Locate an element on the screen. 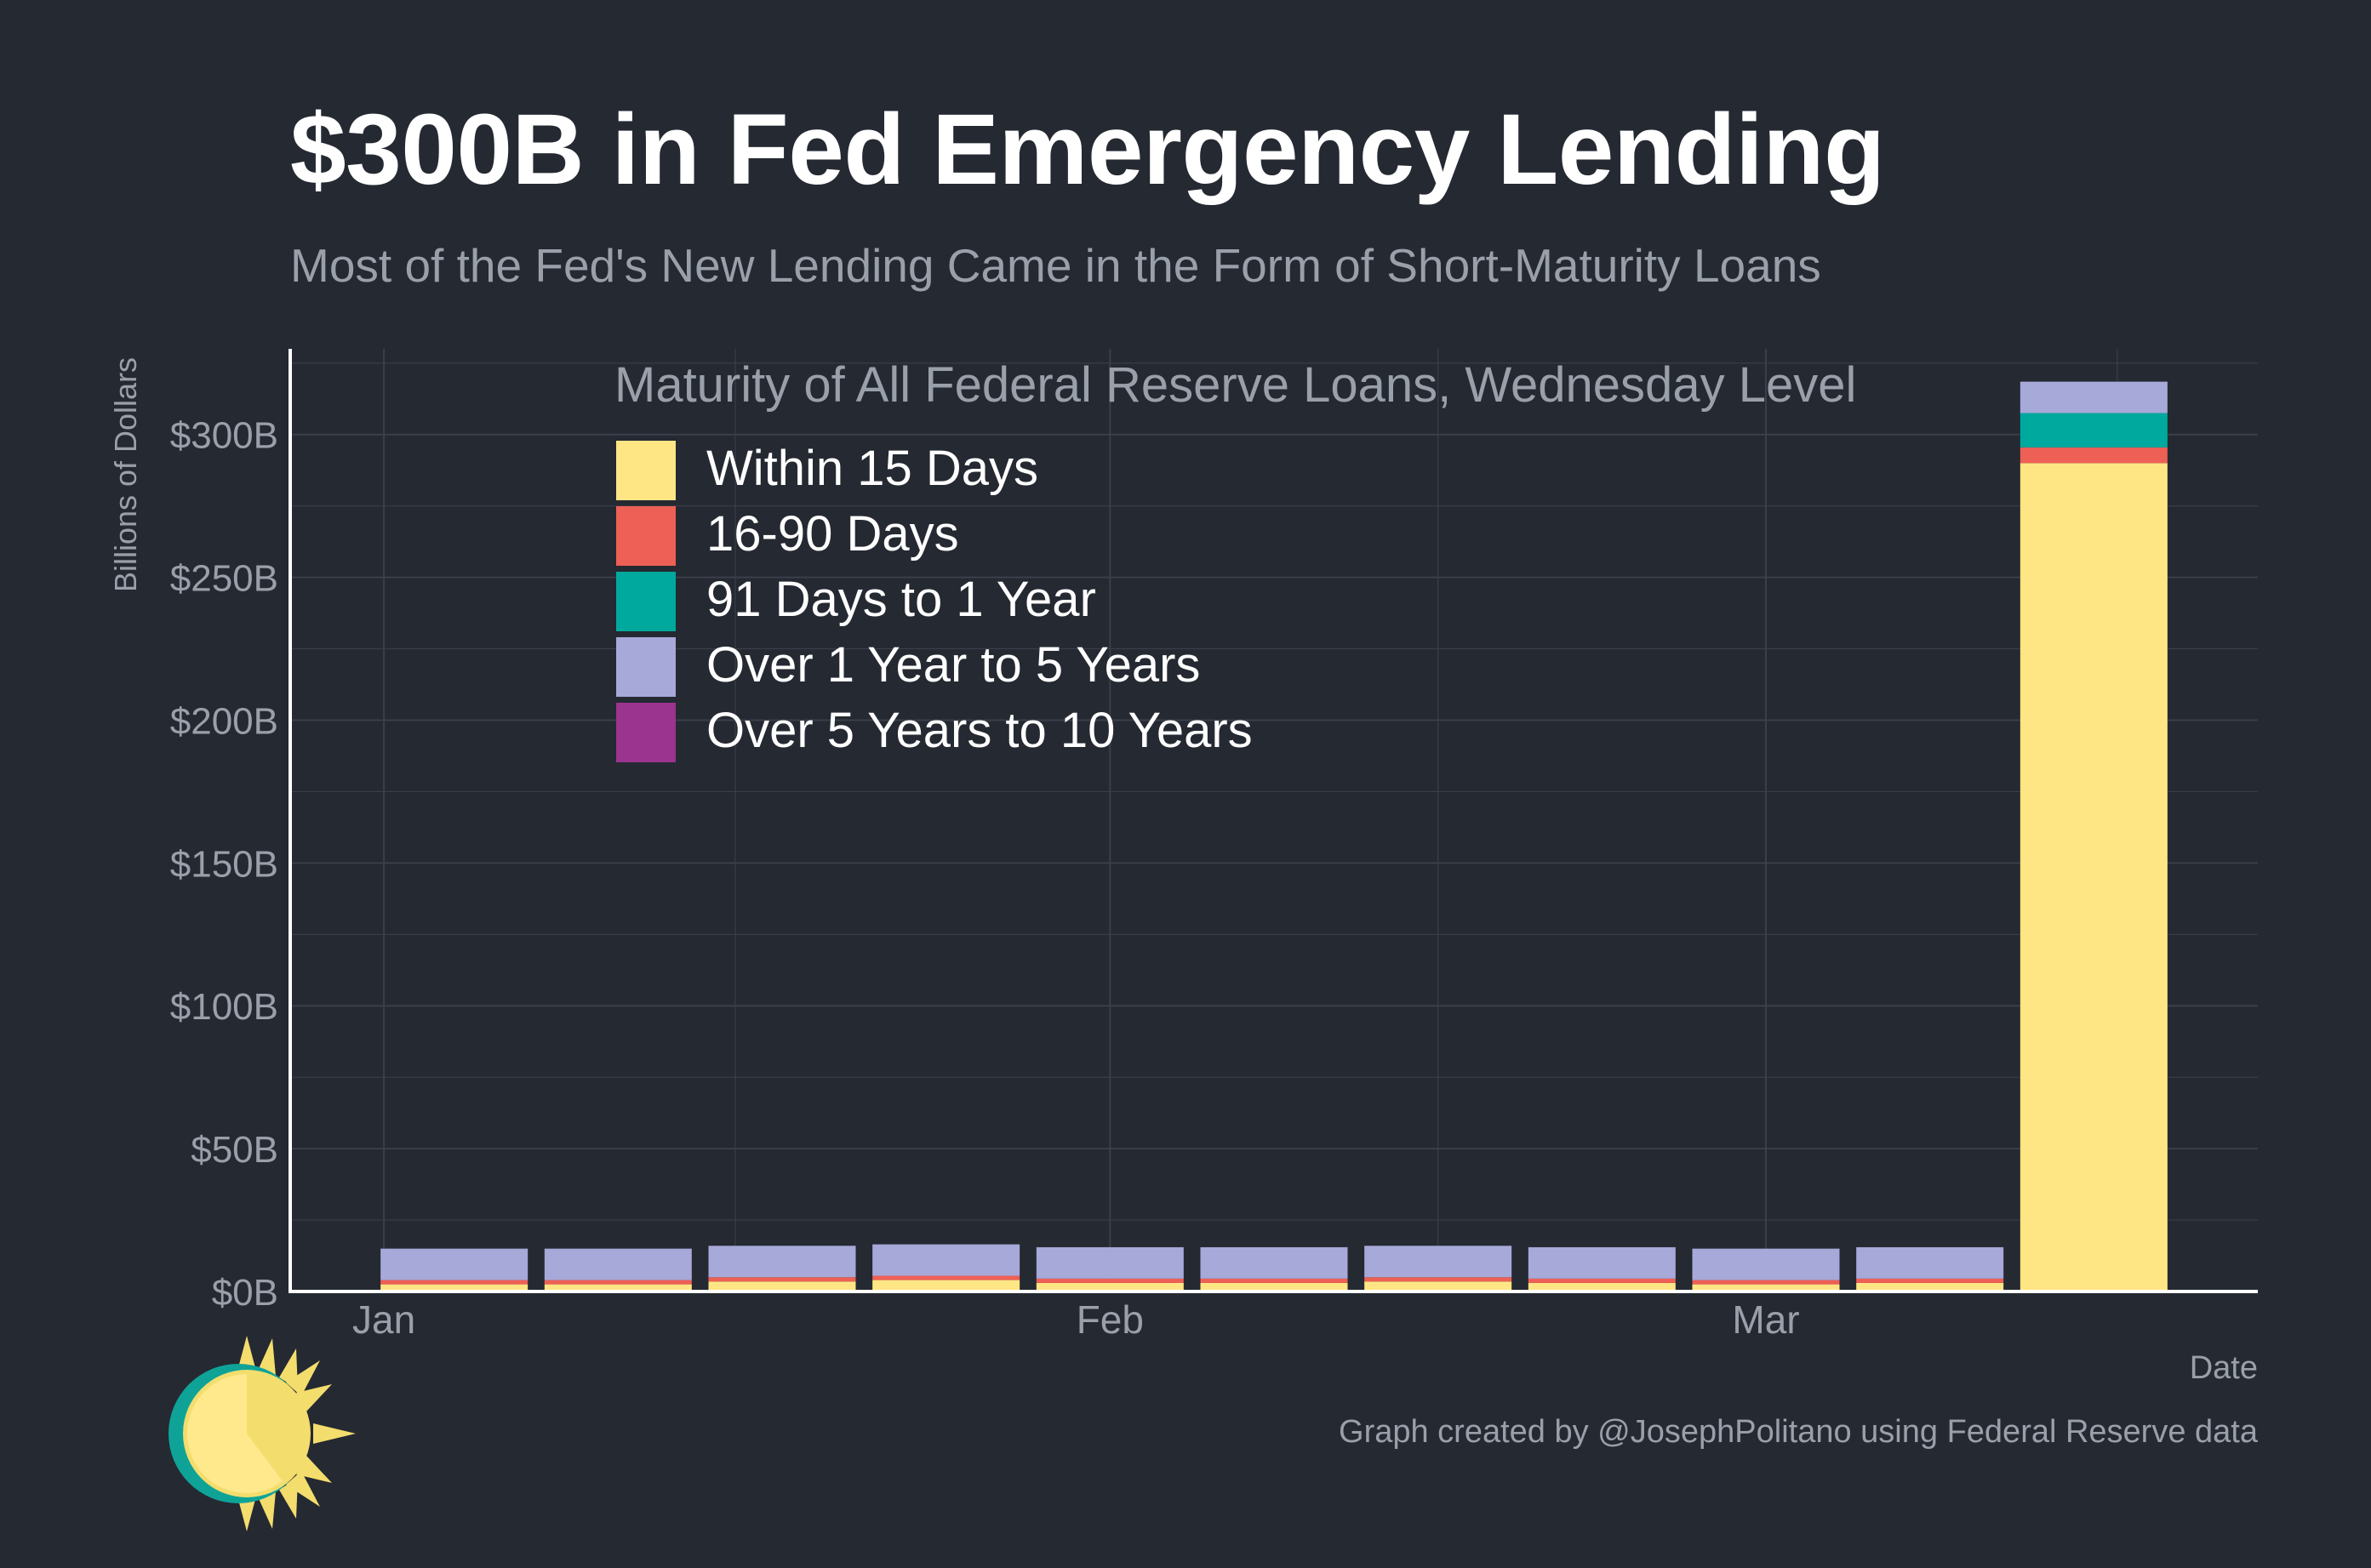 This screenshot has width=2371, height=1568. y-tick-label: $0B is located at coordinates (245, 1293).